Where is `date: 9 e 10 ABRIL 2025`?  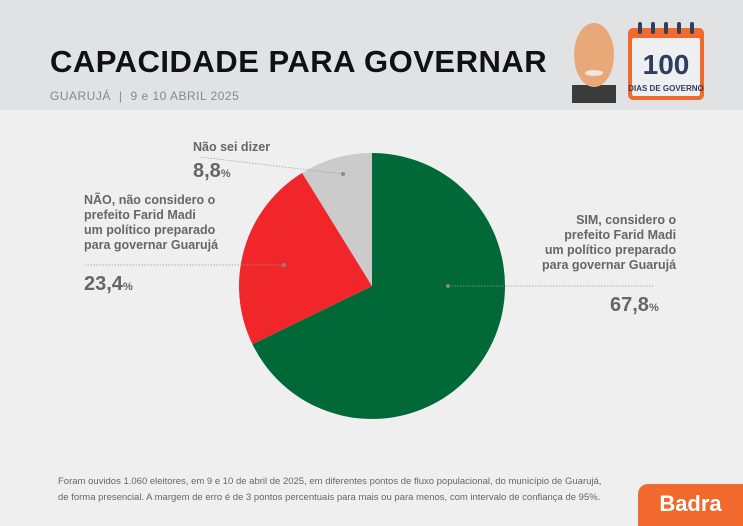 date: 9 e 10 ABRIL 2025 is located at coordinates (185, 96).